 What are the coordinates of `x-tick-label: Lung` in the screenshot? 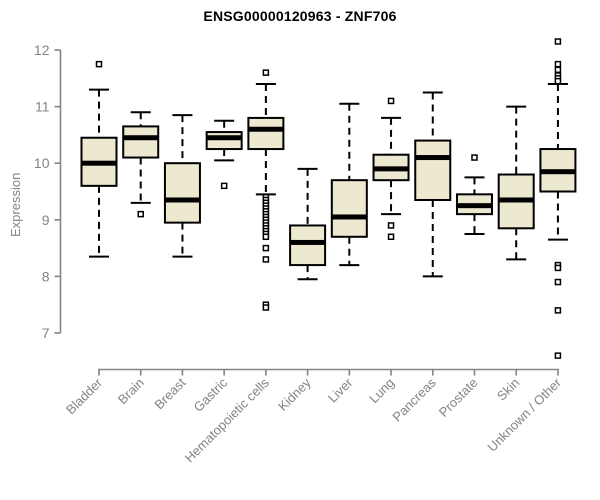 It's located at (381, 390).